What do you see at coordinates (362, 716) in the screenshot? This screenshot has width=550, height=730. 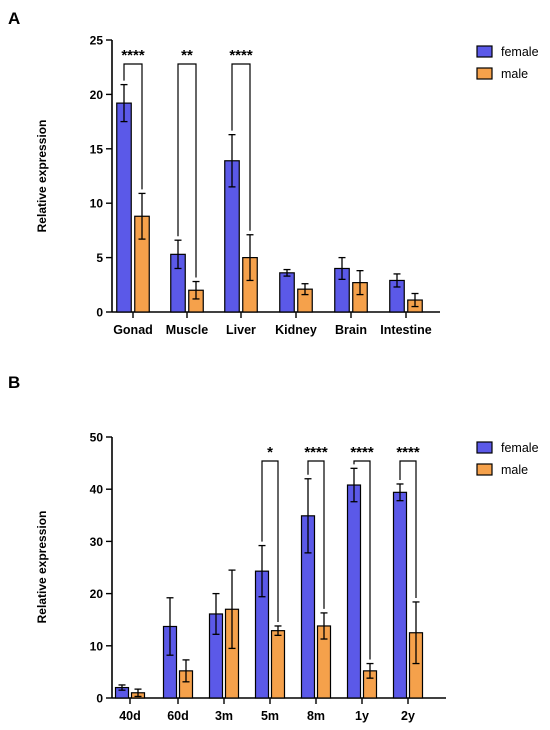 I see `x-tick-label: 1y` at bounding box center [362, 716].